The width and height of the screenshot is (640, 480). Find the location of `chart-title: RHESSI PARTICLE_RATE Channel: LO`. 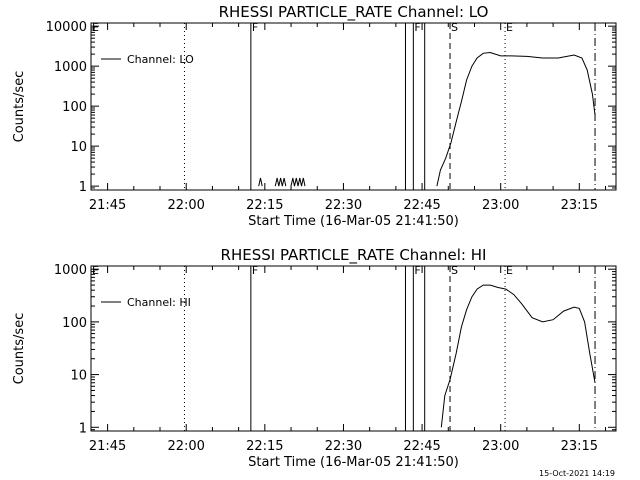

chart-title: RHESSI PARTICLE_RATE Channel: LO is located at coordinates (354, 12).